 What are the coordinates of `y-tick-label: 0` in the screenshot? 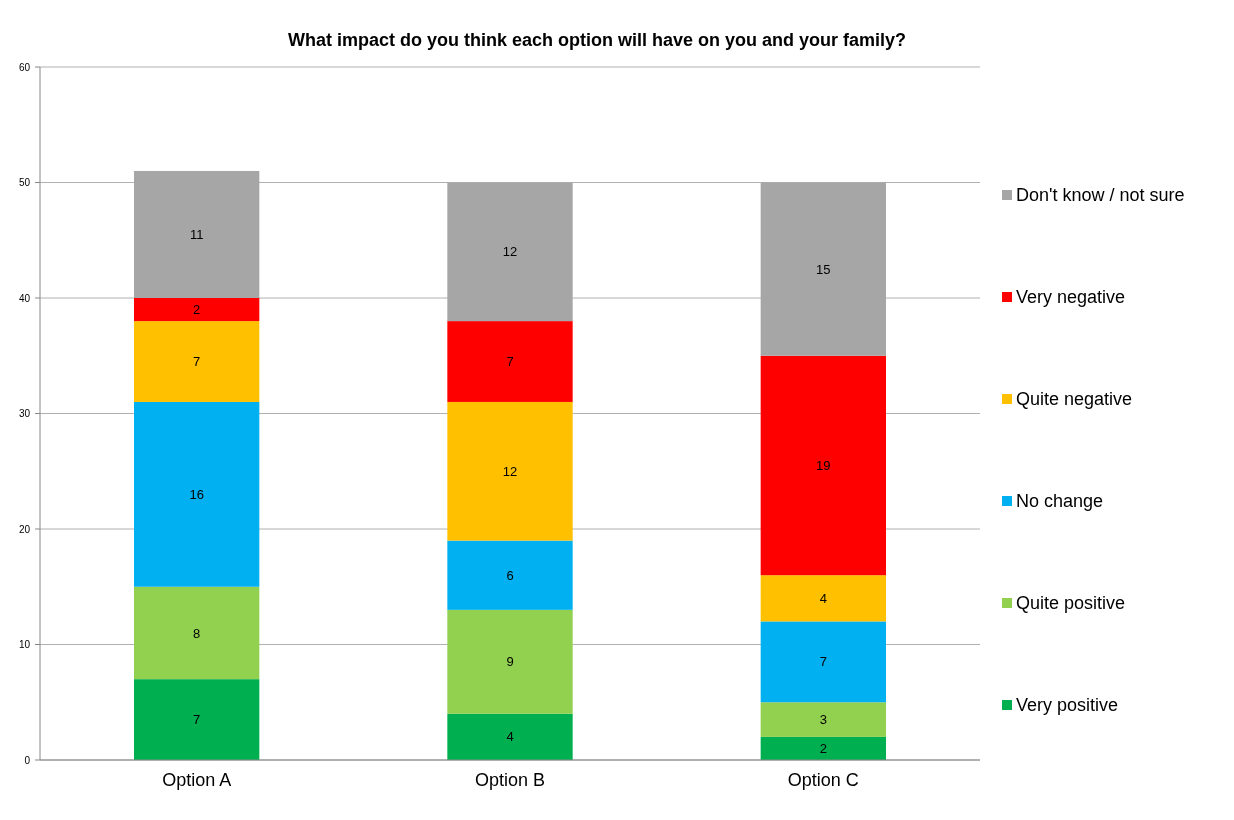 It's located at (27, 760).